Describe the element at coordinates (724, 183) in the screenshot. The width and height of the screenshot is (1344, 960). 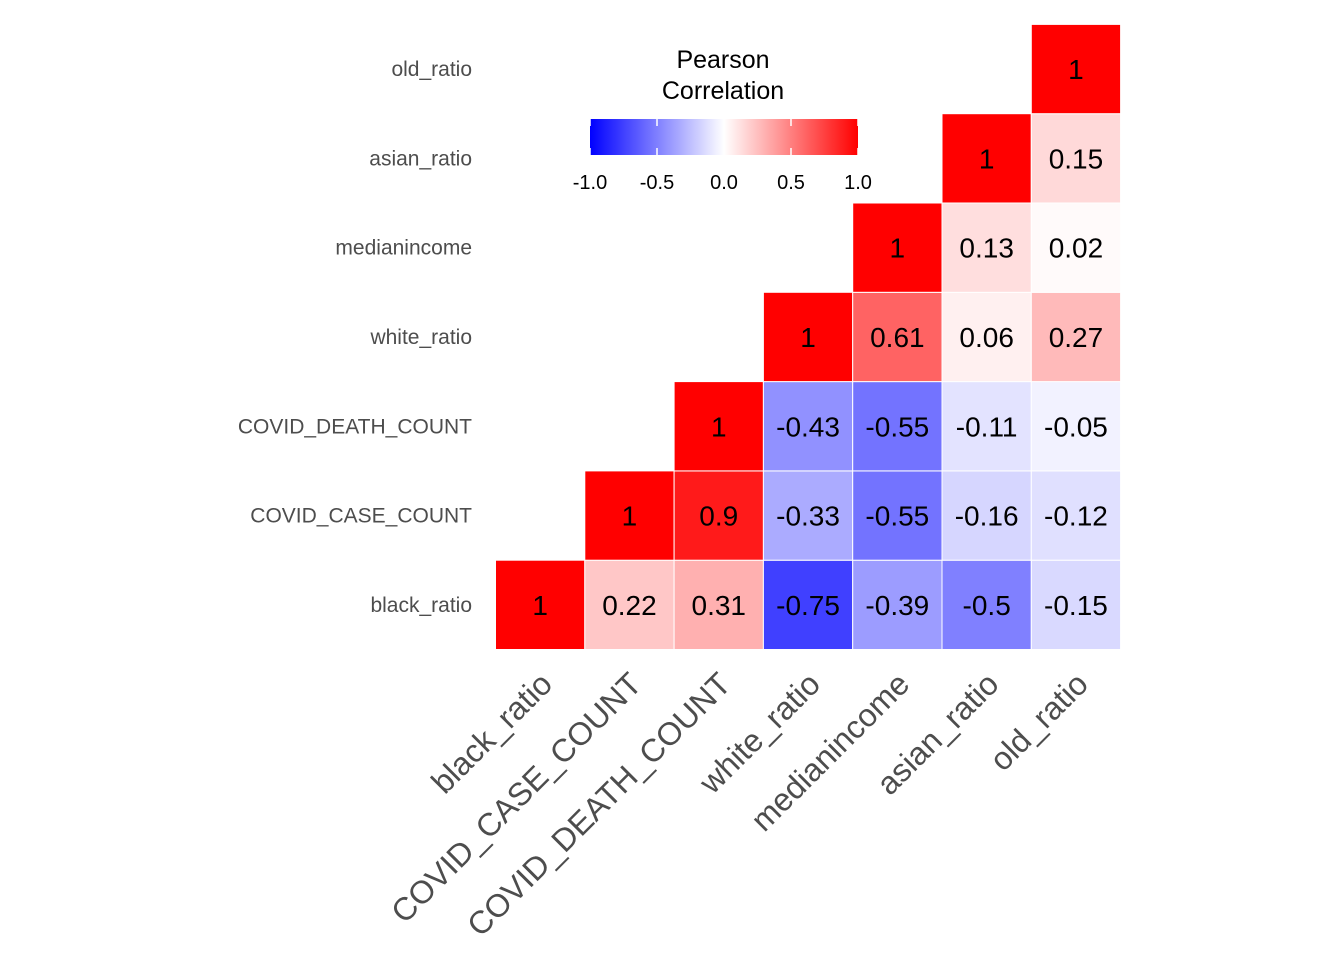
I see `legend-tick-label: 0.0` at that location.